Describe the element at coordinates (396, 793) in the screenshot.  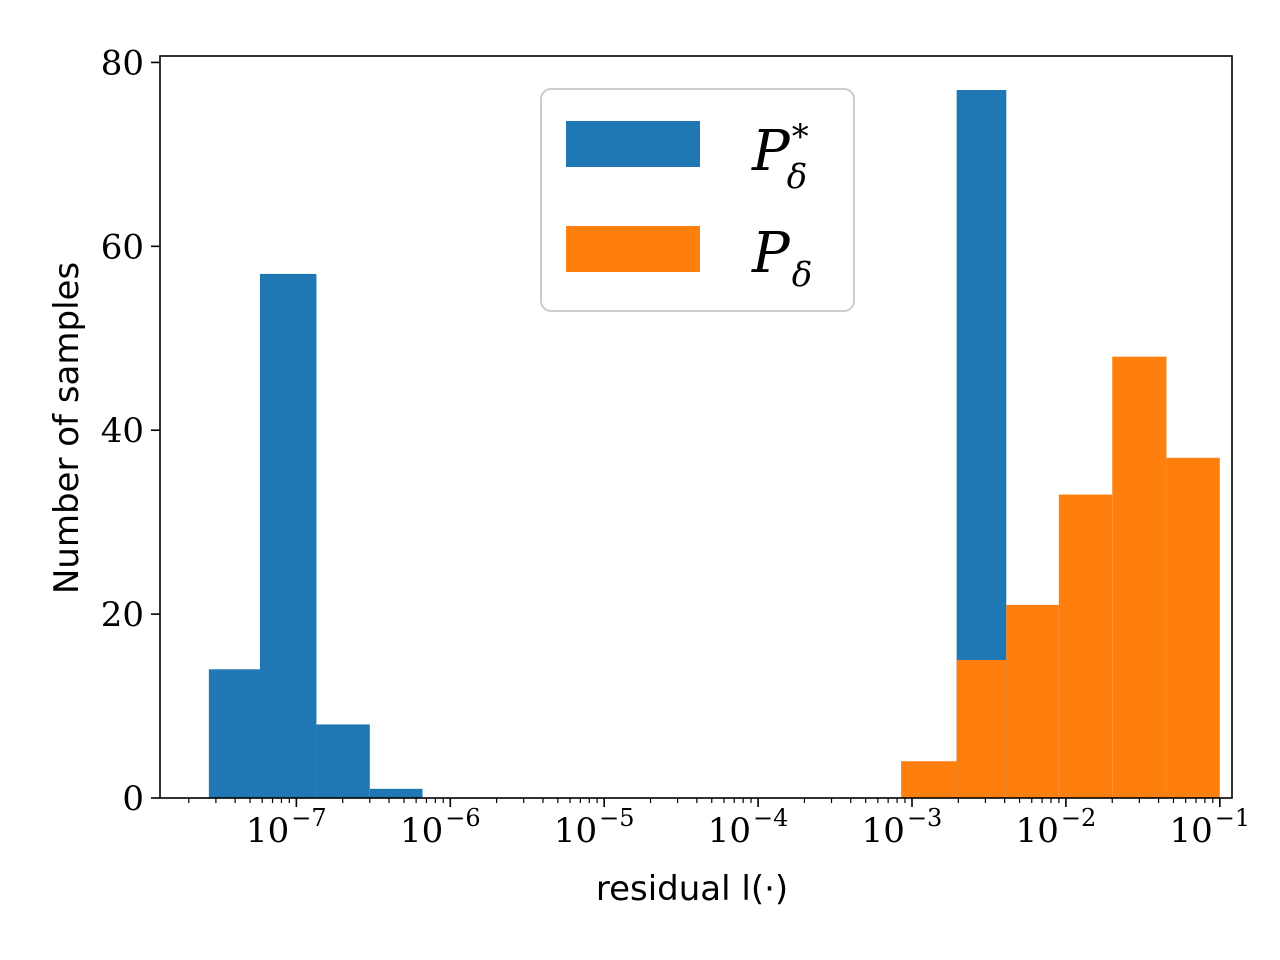
I see `bar-series0-bin3` at that location.